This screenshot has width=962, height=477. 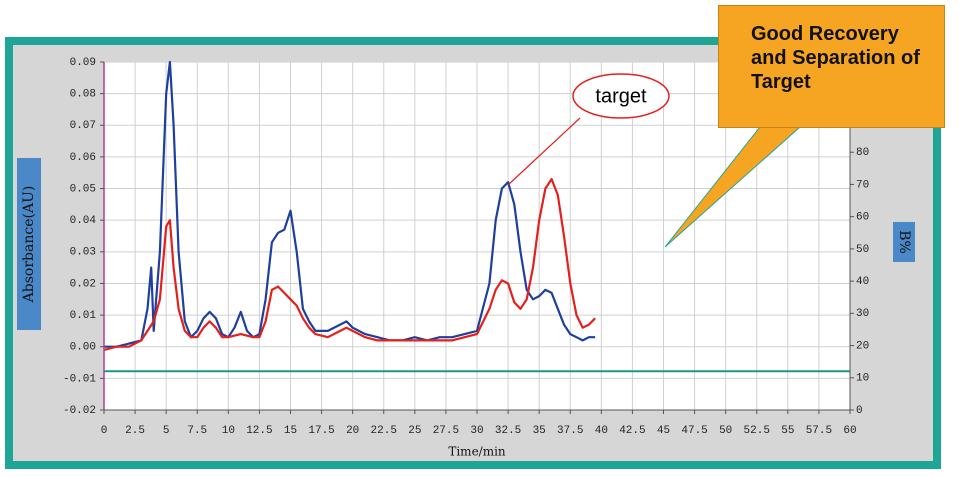 I want to click on y2-tick-label: 40, so click(x=862, y=282).